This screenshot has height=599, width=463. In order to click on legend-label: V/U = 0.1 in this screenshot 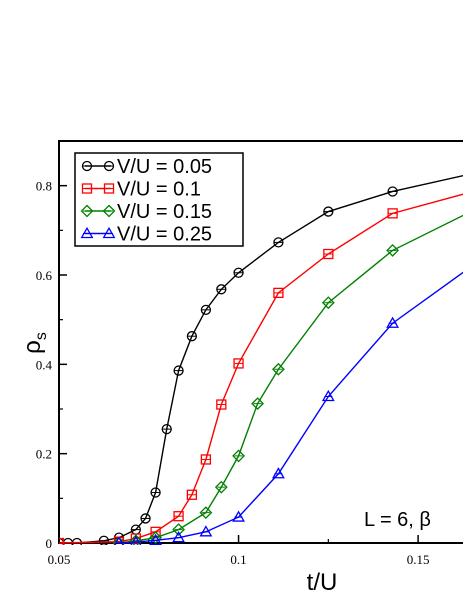, I will do `click(159, 190)`.